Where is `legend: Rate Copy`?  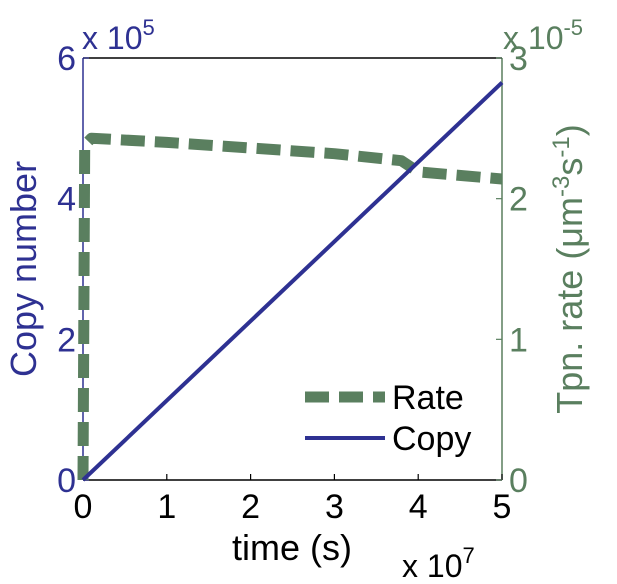 legend: Rate Copy is located at coordinates (388, 418).